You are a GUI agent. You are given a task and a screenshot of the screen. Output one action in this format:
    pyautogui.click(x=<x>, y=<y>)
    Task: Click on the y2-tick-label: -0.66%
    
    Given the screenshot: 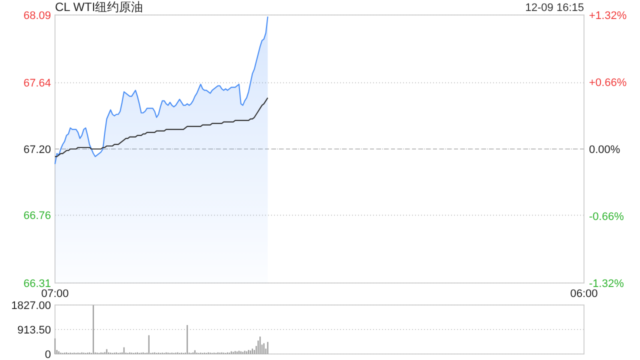 What is the action you would take?
    pyautogui.click(x=606, y=216)
    